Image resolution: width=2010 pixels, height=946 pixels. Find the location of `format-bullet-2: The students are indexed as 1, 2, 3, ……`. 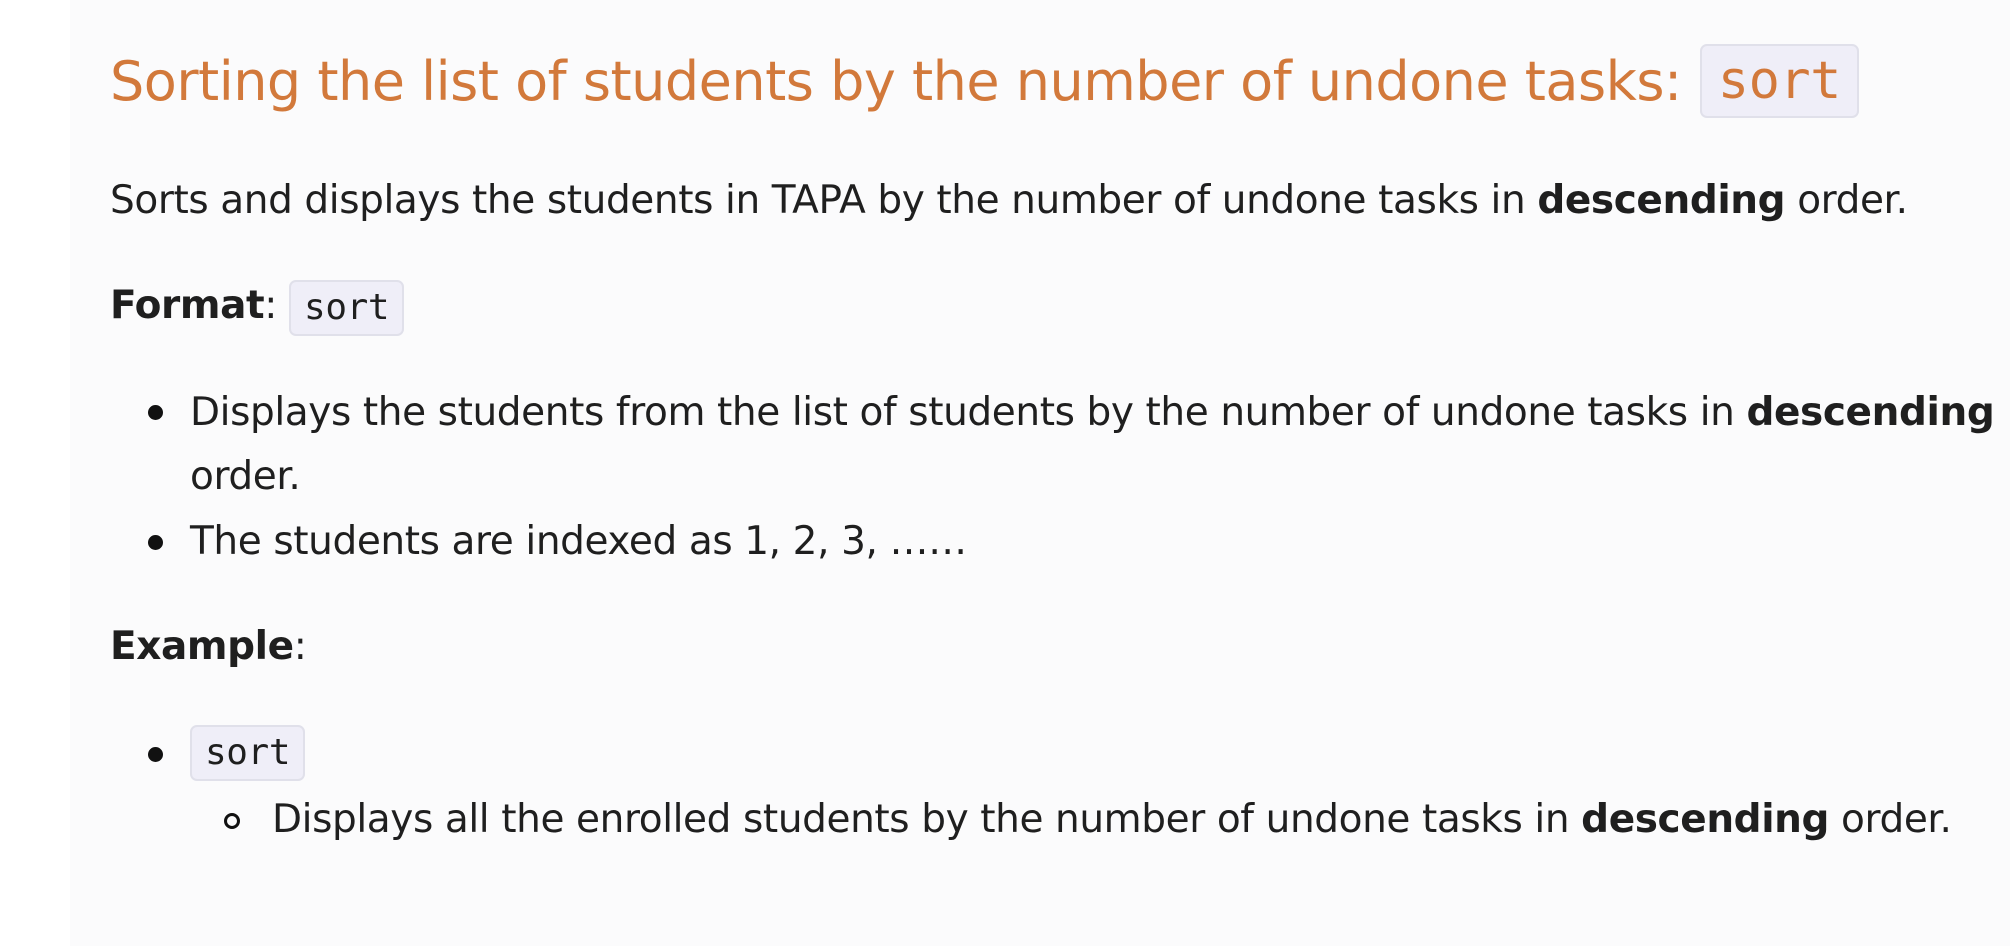

format-bullet-2: The students are indexed as 1, 2, 3, …… is located at coordinates (578, 541).